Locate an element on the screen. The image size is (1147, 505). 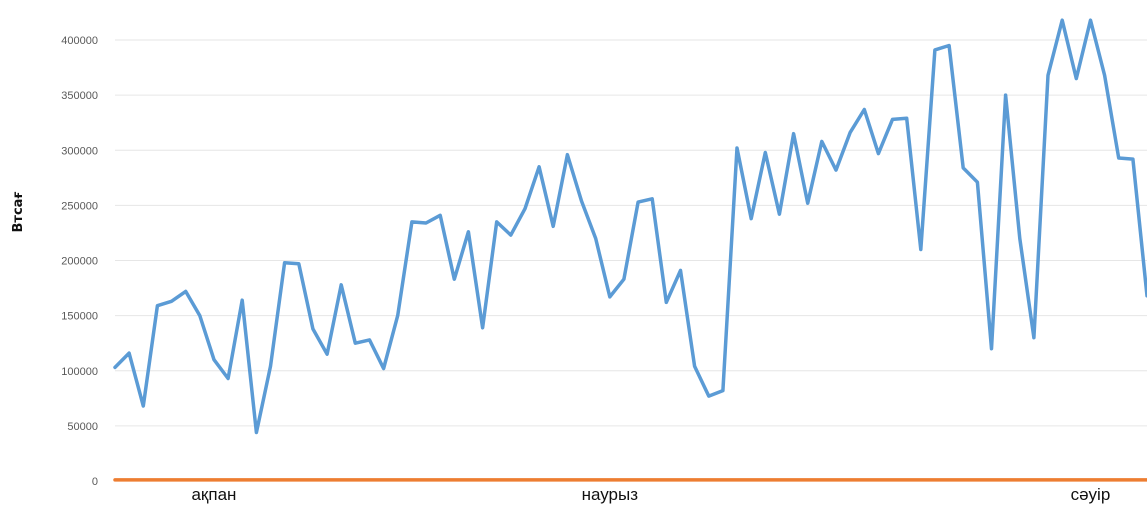
y-tick-label: 300000 is located at coordinates (79, 151).